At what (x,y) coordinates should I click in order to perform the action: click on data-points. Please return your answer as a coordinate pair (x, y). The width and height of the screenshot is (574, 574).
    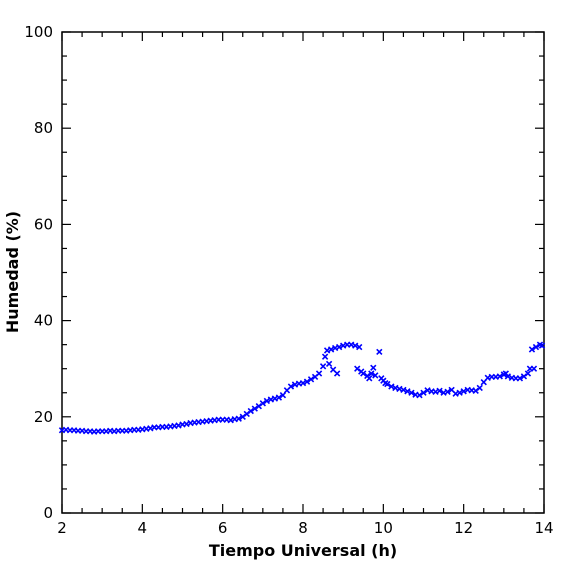
    Looking at the image, I should click on (302, 388).